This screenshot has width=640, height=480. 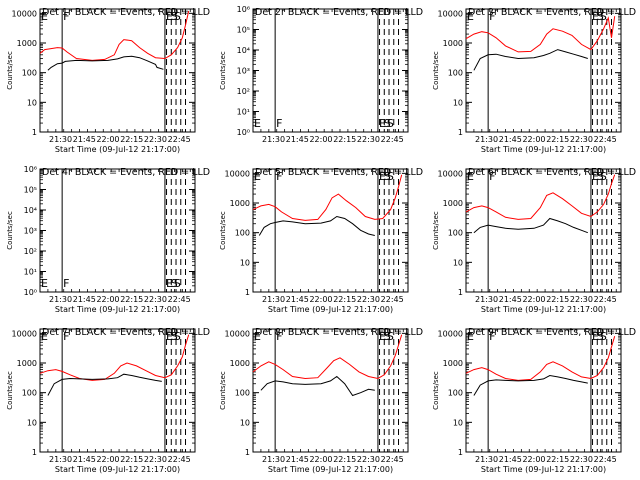 I want to click on panel-title: Det 2r BLACK = Events, RED = LLD, so click(x=339, y=12).